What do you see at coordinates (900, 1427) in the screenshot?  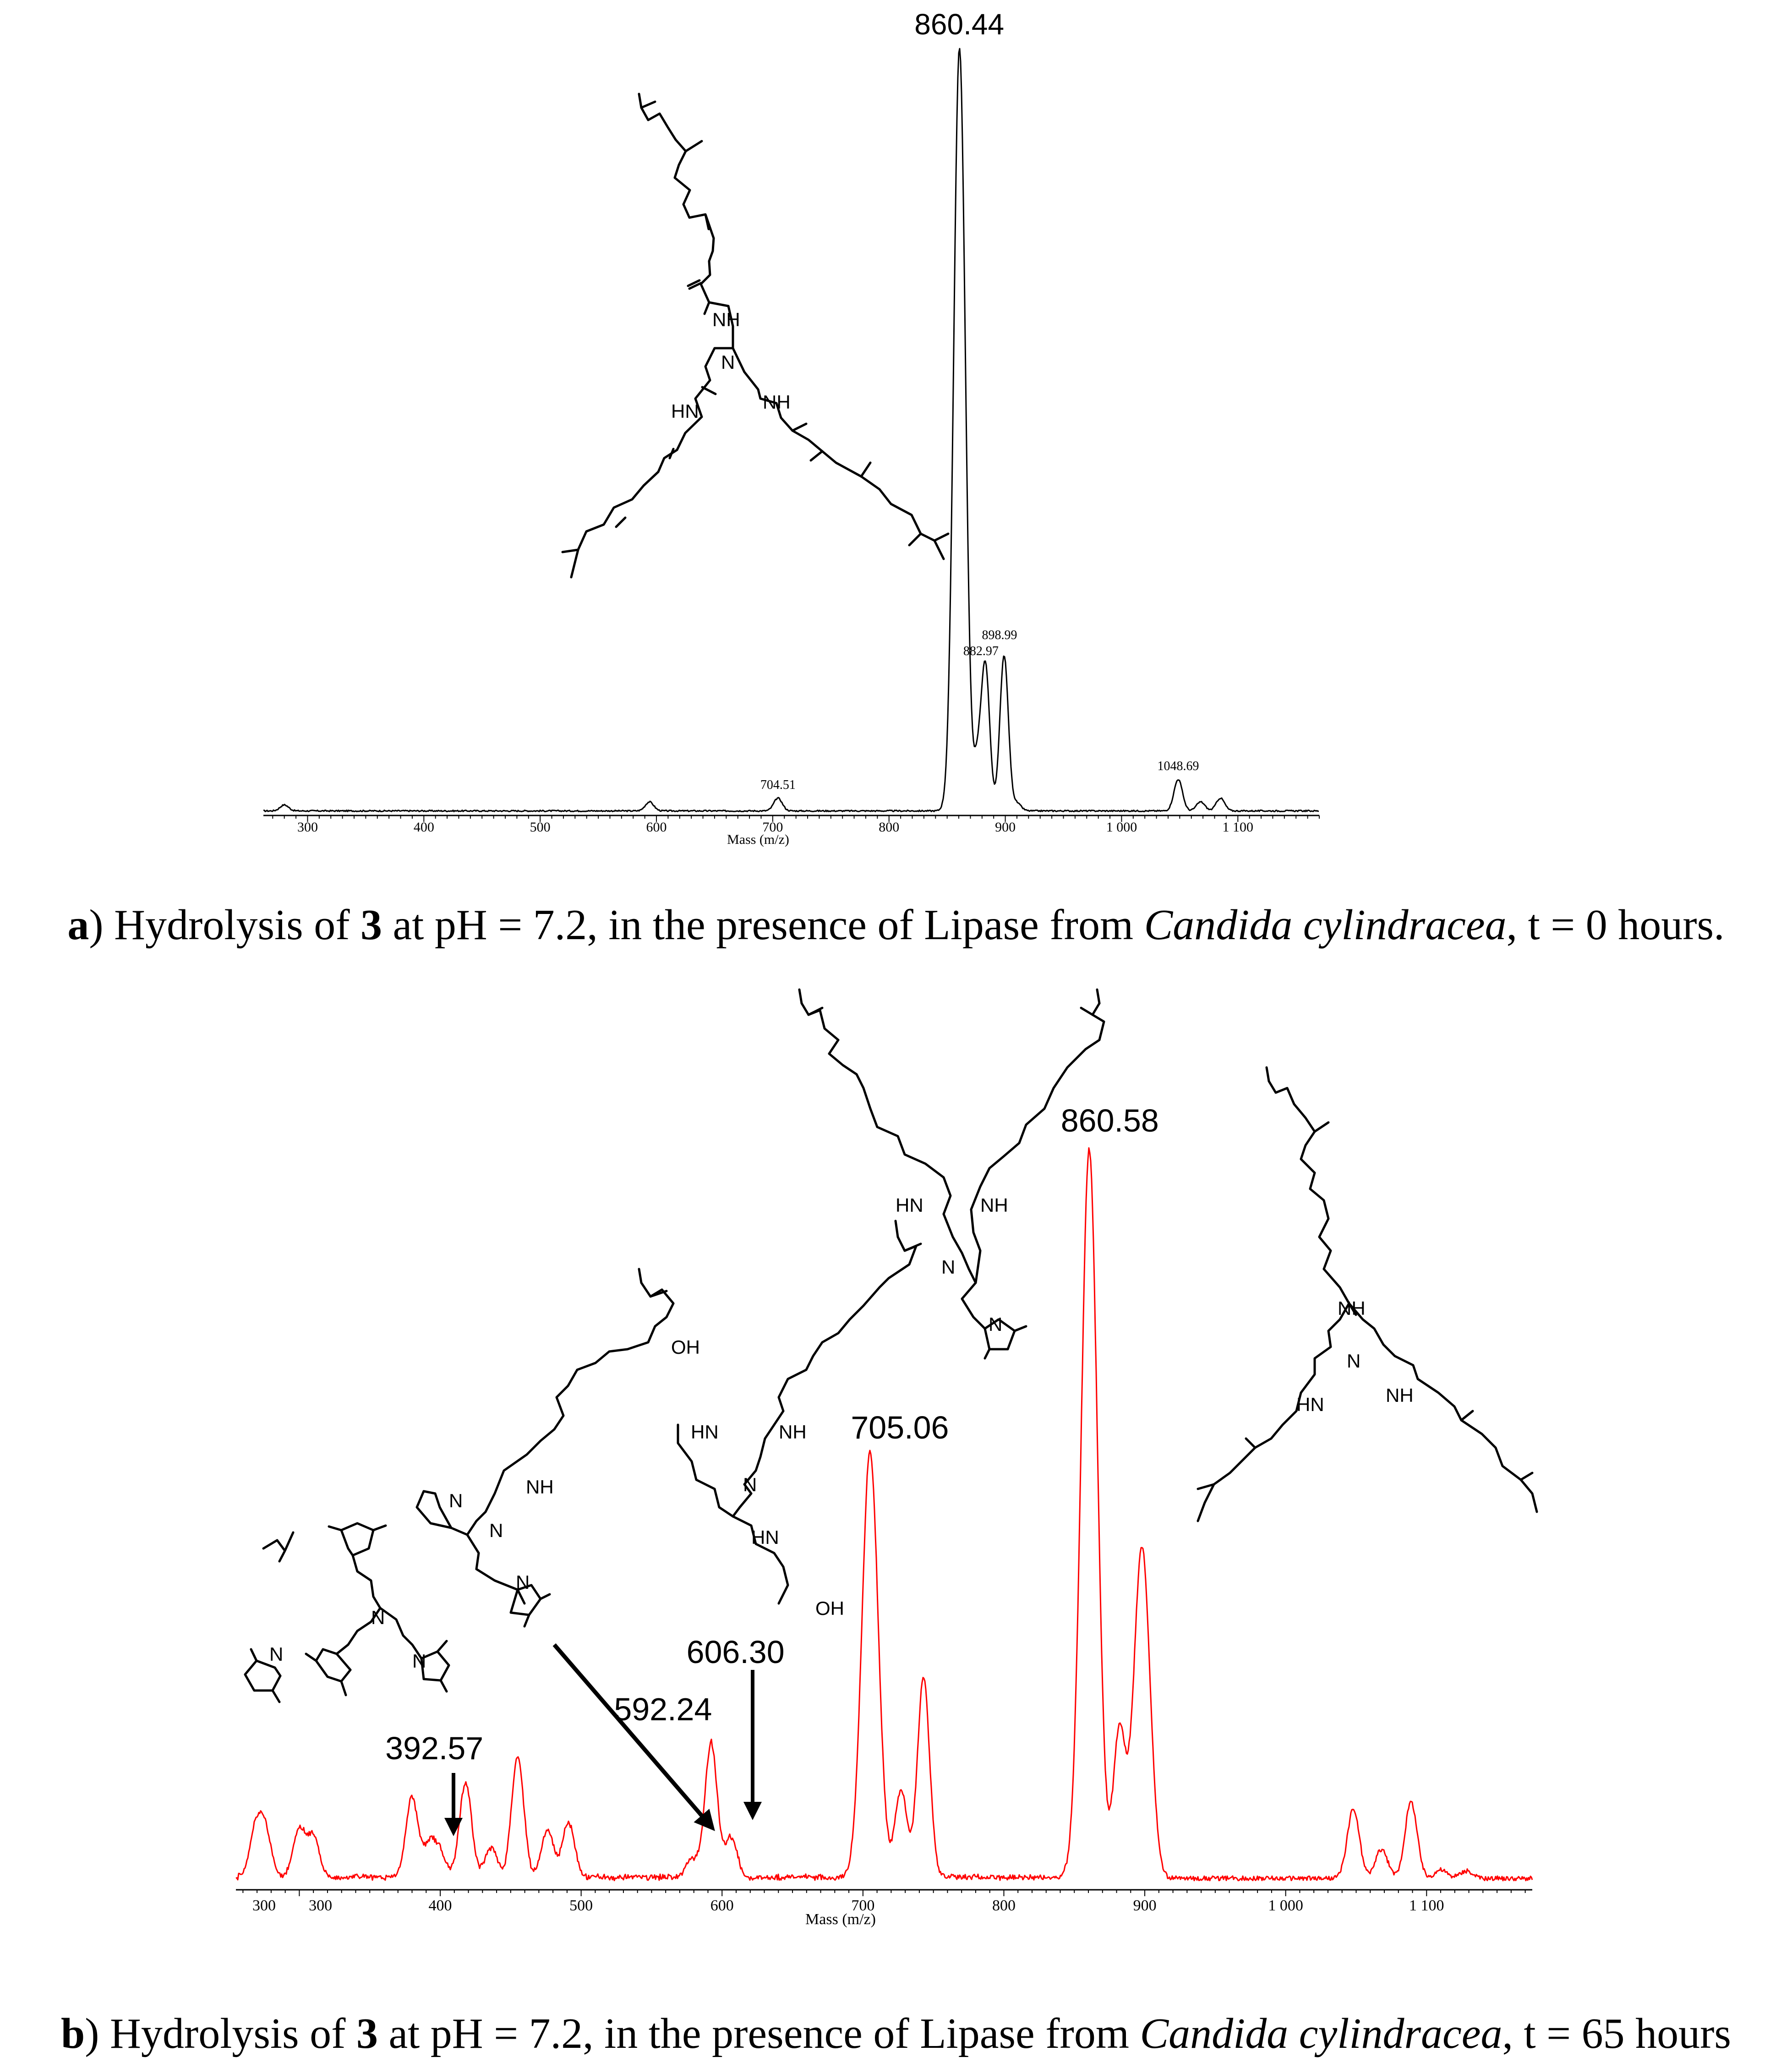 I see `peak-label: 705.06` at bounding box center [900, 1427].